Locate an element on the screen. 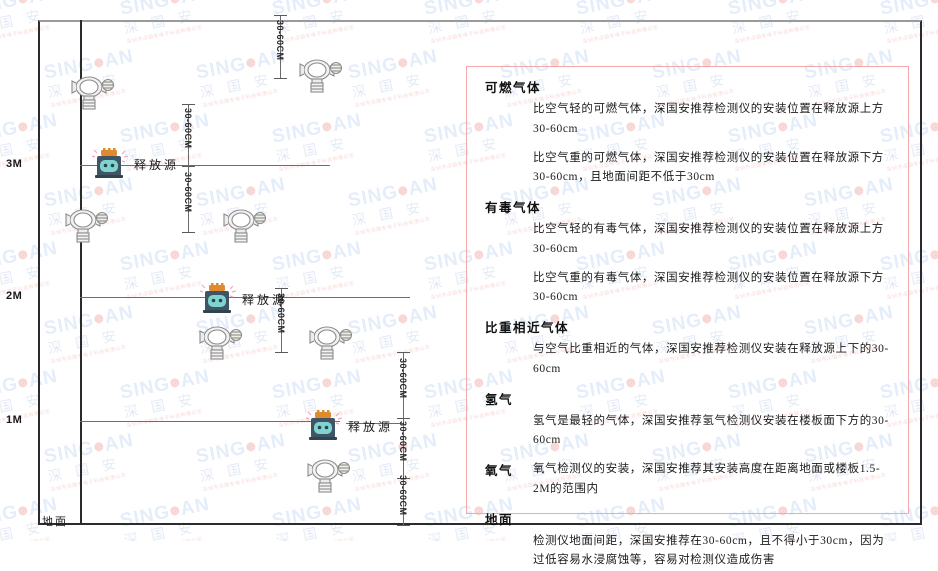 The width and height of the screenshot is (938, 571). dimension-line-top is located at coordinates (280, 46).